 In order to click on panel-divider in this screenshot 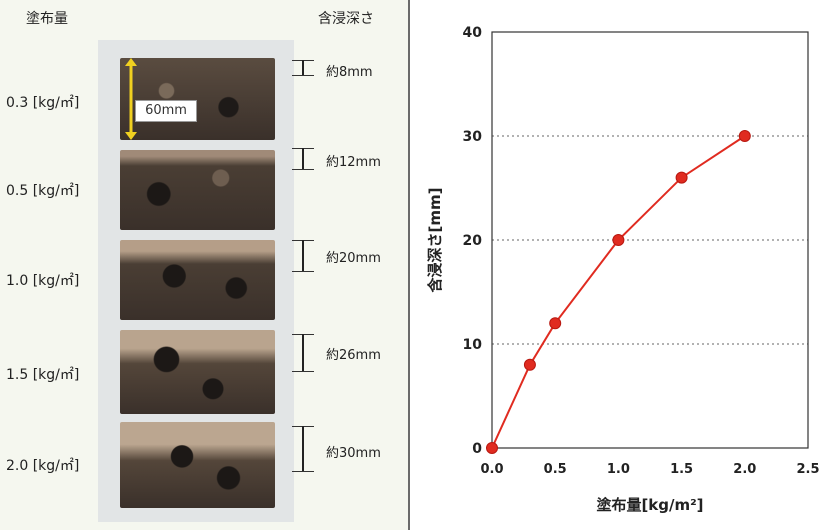, I will do `click(409, 265)`.